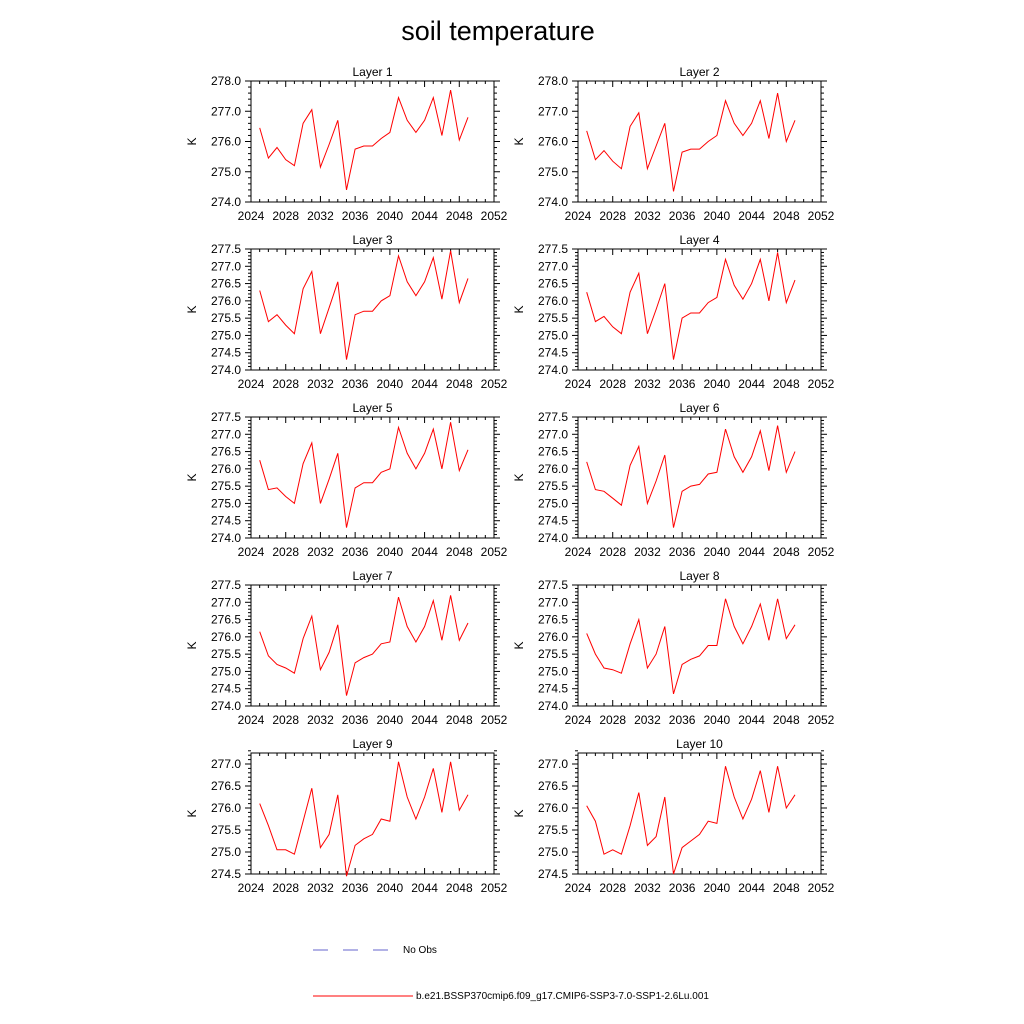 The width and height of the screenshot is (1024, 1024). What do you see at coordinates (699, 72) in the screenshot?
I see `panel-title: Layer 2` at bounding box center [699, 72].